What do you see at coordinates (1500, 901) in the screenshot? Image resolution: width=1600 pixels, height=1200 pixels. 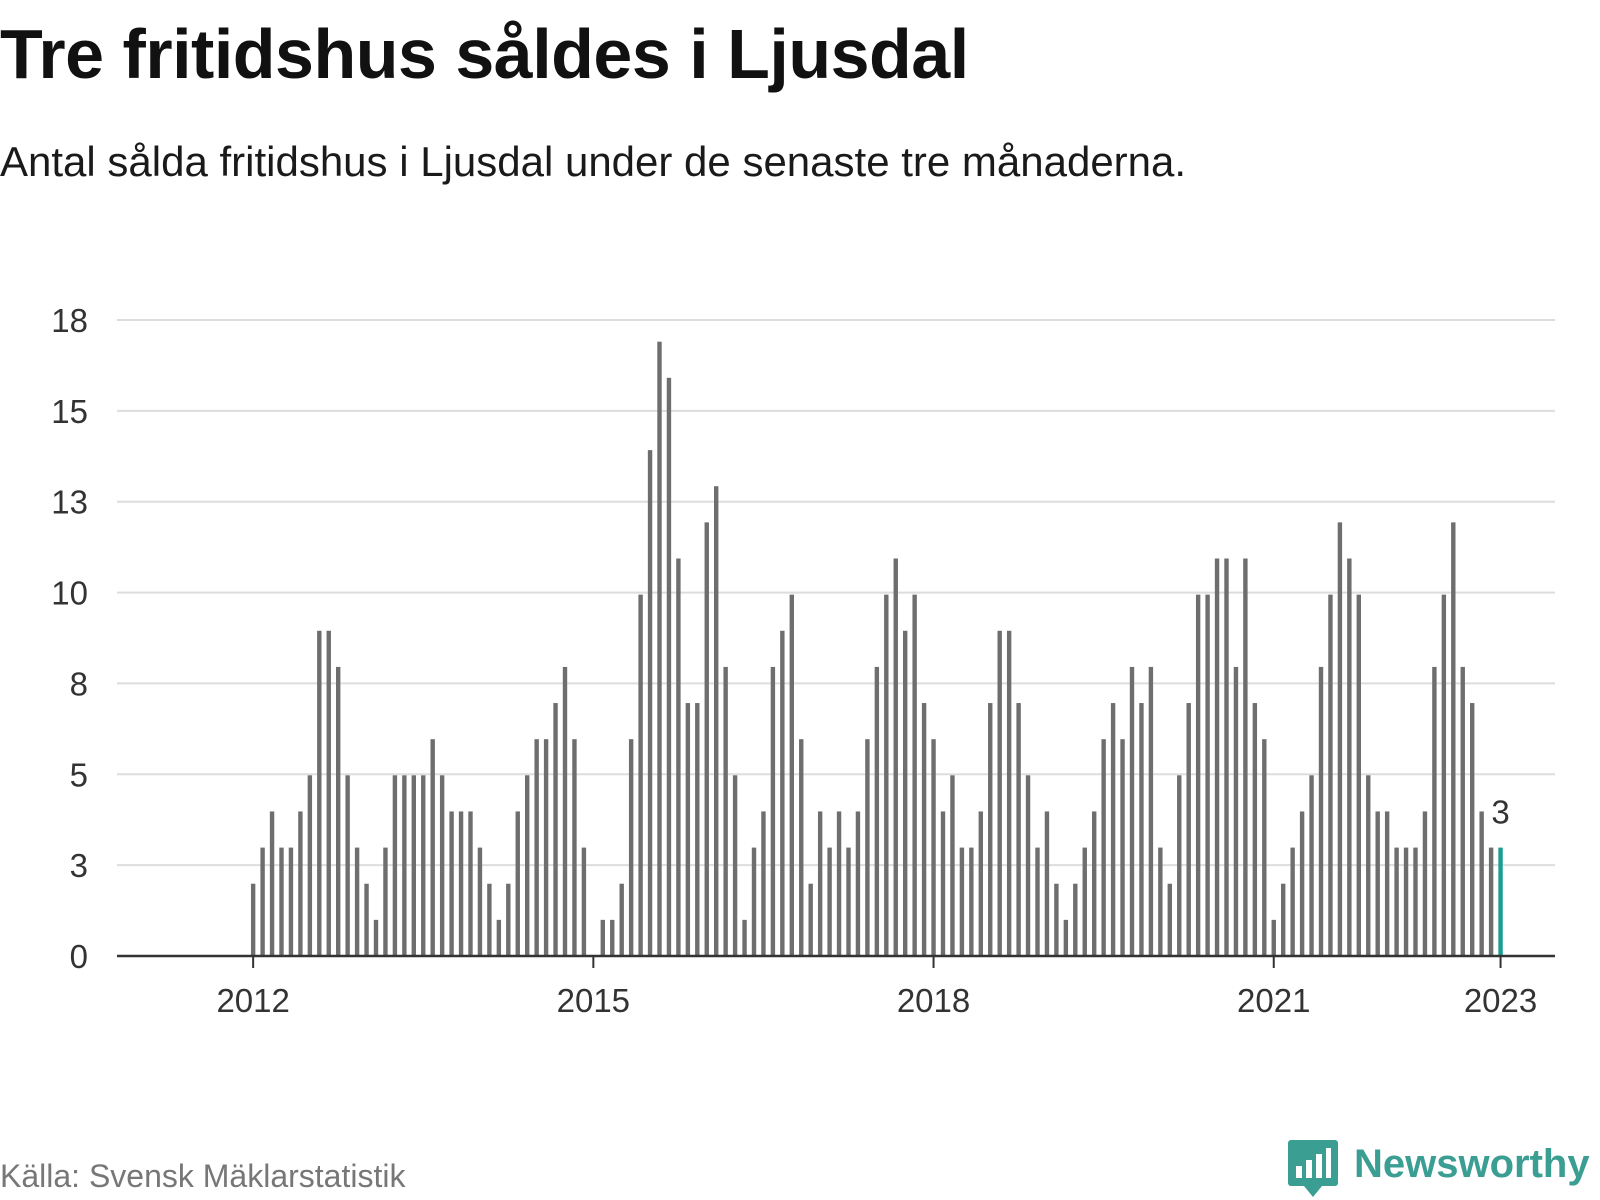 I see `bar-highlight` at bounding box center [1500, 901].